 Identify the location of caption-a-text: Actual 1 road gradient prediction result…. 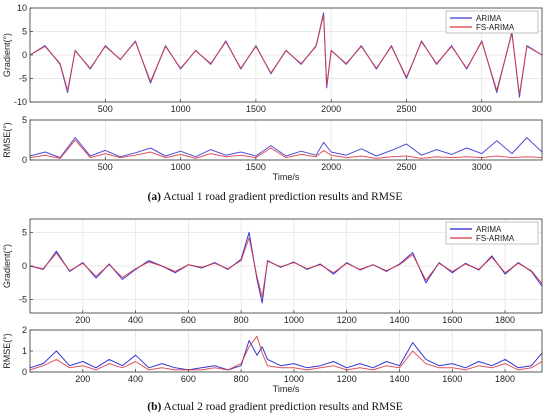
(283, 197).